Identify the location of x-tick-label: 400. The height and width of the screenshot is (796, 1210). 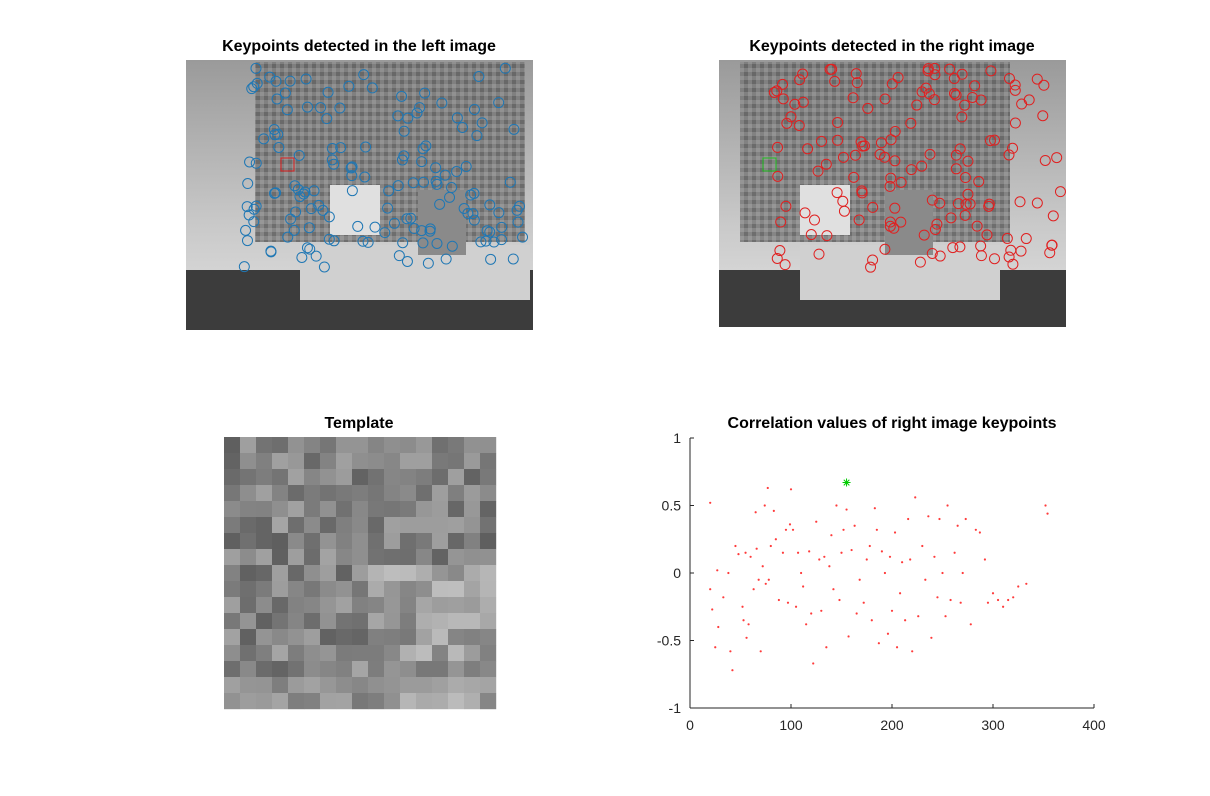
(1094, 725).